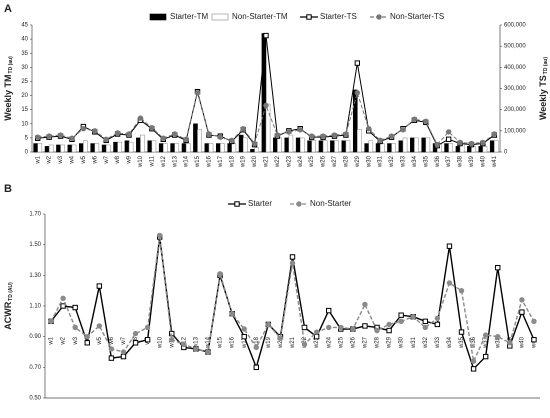 Image resolution: width=550 pixels, height=418 pixels. Describe the element at coordinates (35, 399) in the screenshot. I see `y-tick-label: 0.50` at that location.